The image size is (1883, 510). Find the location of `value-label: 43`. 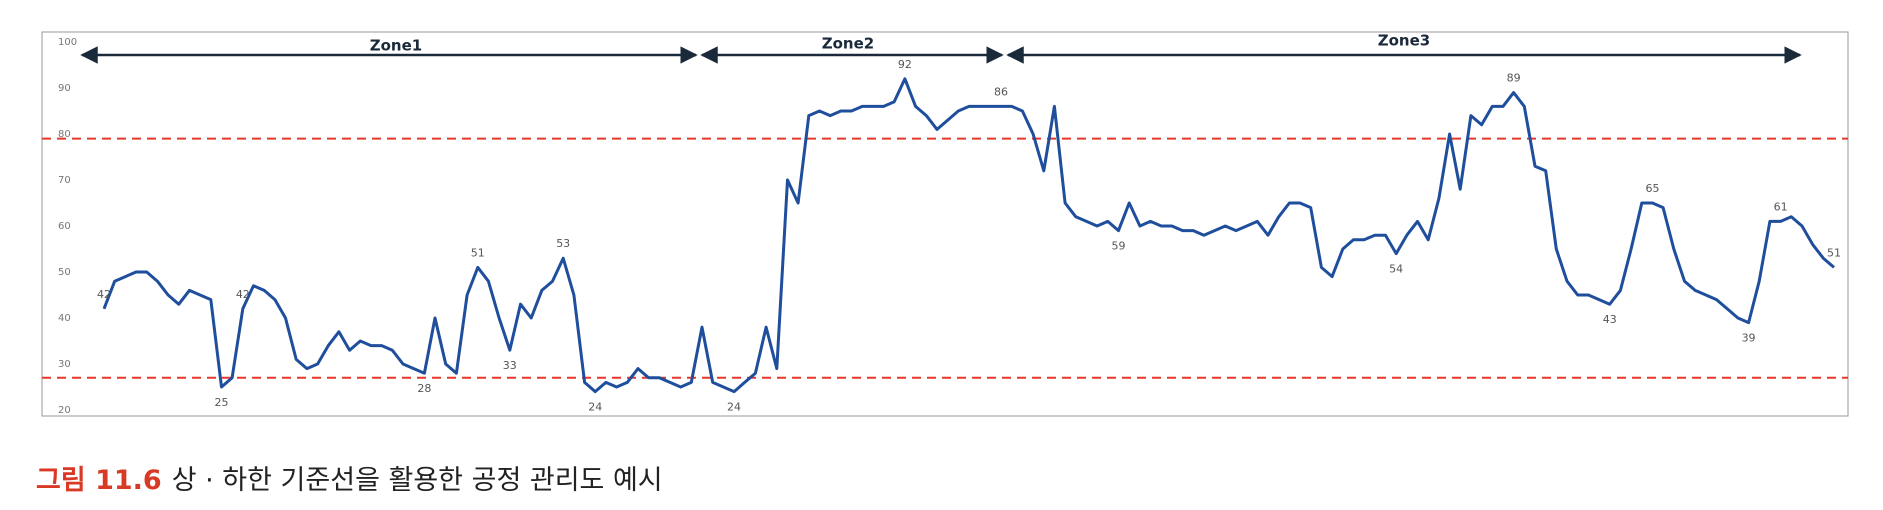

value-label: 43 is located at coordinates (1610, 319).